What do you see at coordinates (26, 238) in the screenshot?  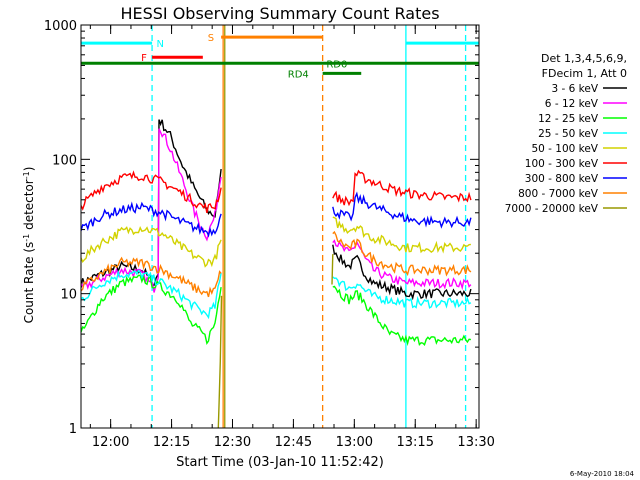 I see `y-axis-label-sup1: -1` at bounding box center [26, 238].